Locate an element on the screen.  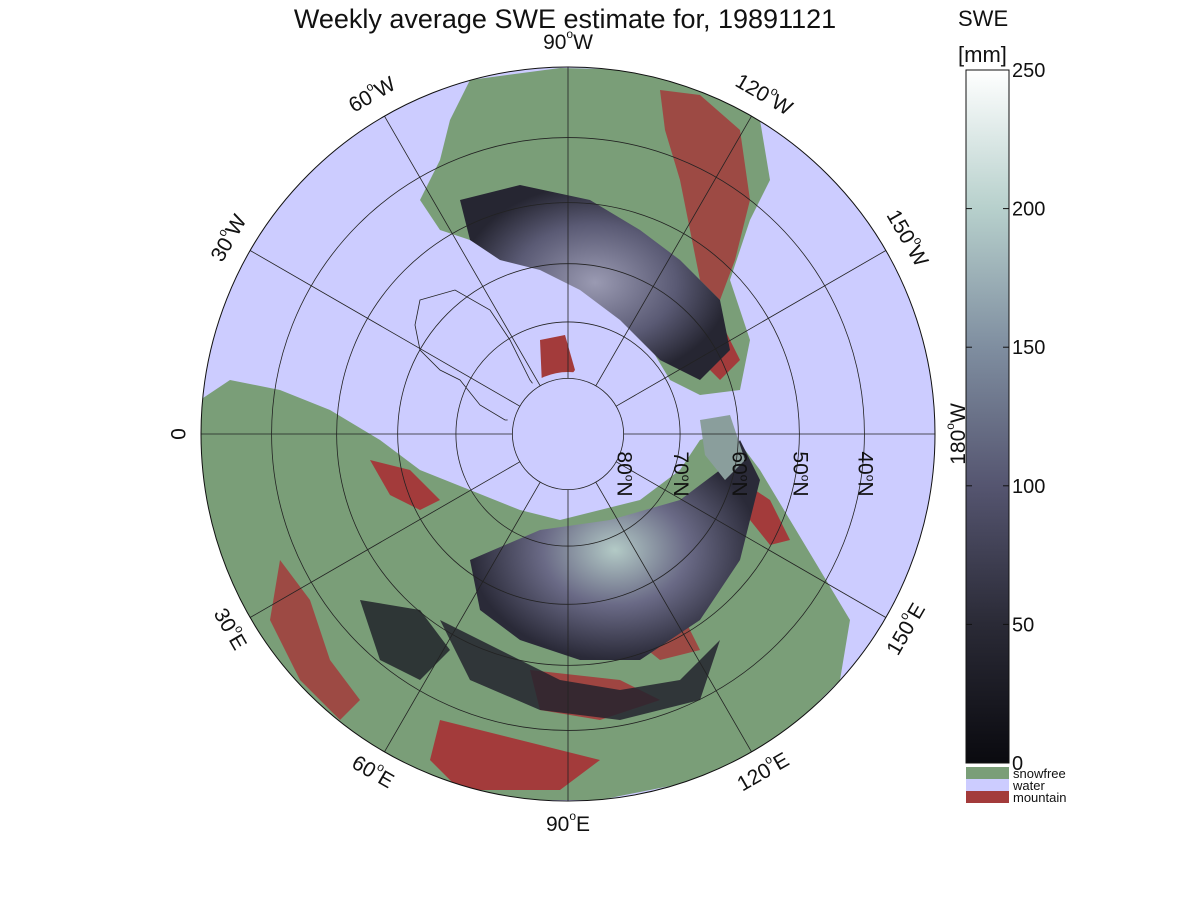
legend-swatch-snowfree is located at coordinates (987, 773).